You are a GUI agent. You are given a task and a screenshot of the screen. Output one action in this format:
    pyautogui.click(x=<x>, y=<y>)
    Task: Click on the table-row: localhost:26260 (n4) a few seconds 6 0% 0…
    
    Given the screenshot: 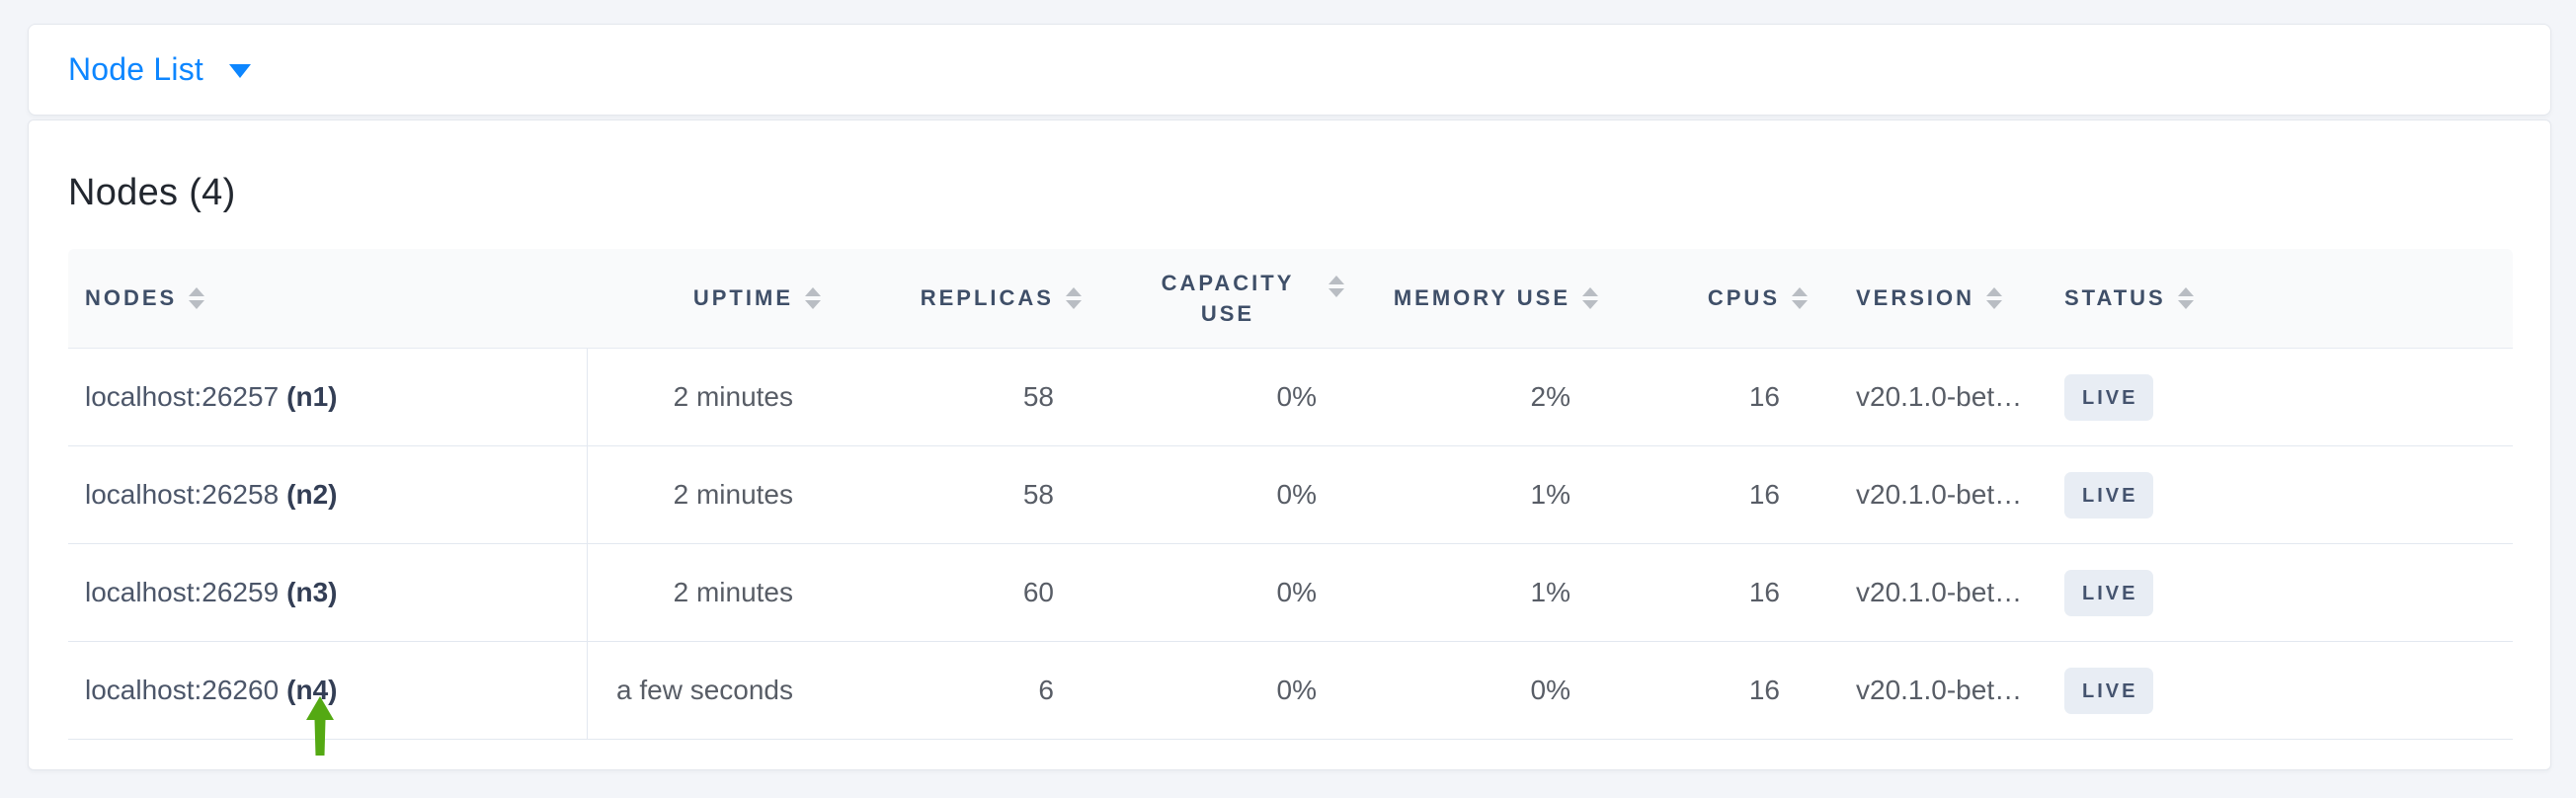 What is the action you would take?
    pyautogui.click(x=1290, y=690)
    